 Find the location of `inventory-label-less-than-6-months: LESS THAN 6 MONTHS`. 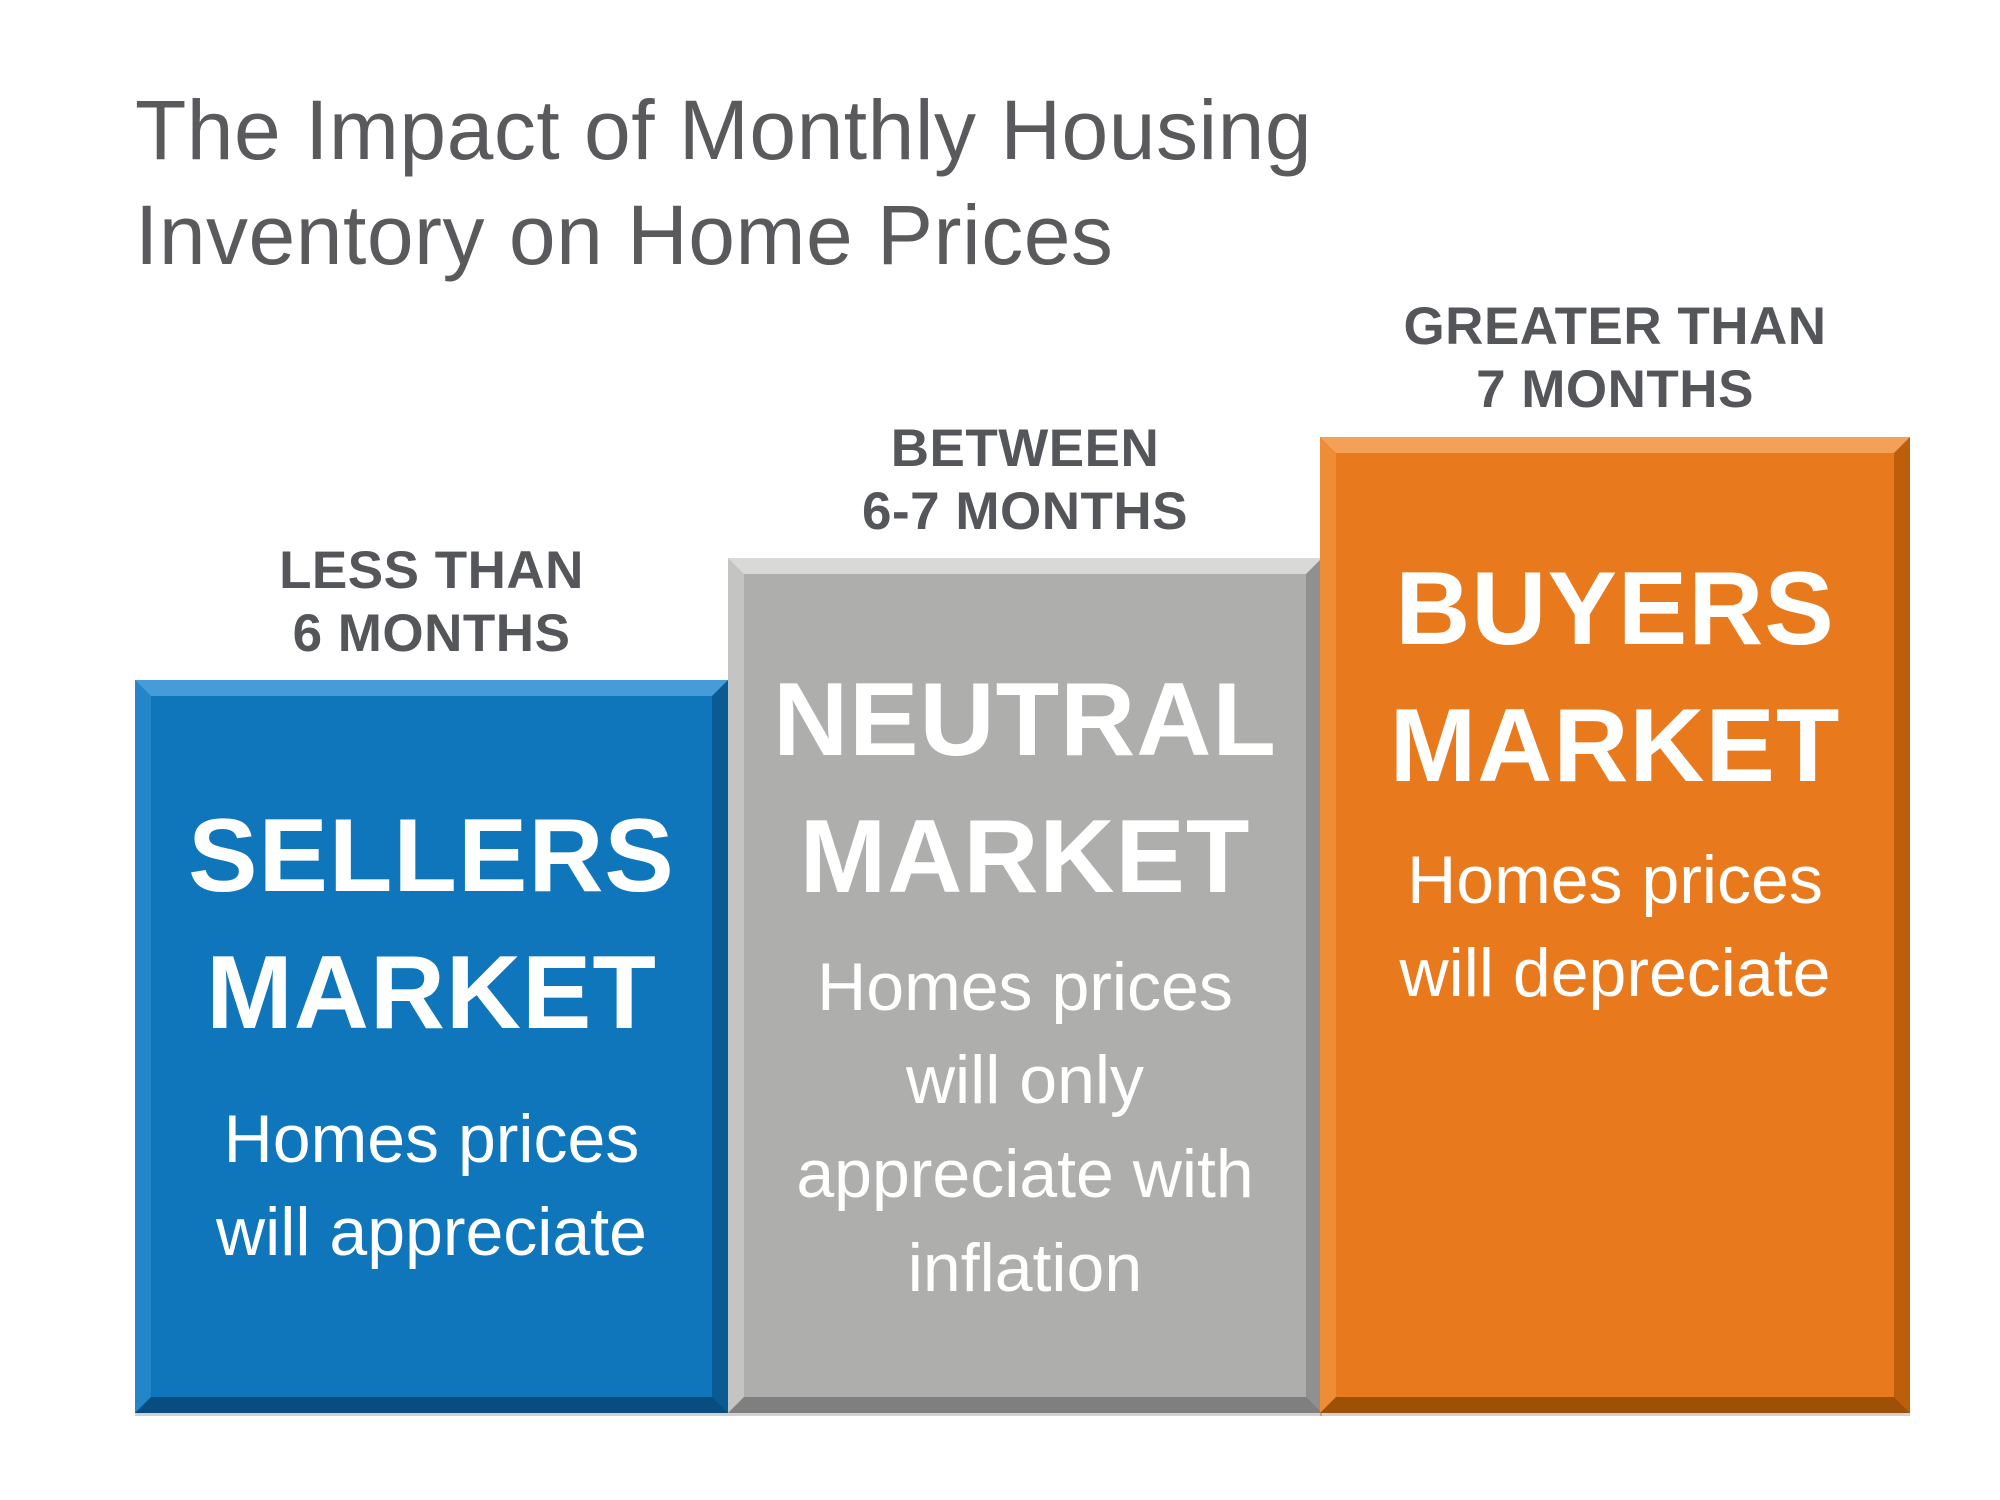

inventory-label-less-than-6-months: LESS THAN 6 MONTHS is located at coordinates (431, 602).